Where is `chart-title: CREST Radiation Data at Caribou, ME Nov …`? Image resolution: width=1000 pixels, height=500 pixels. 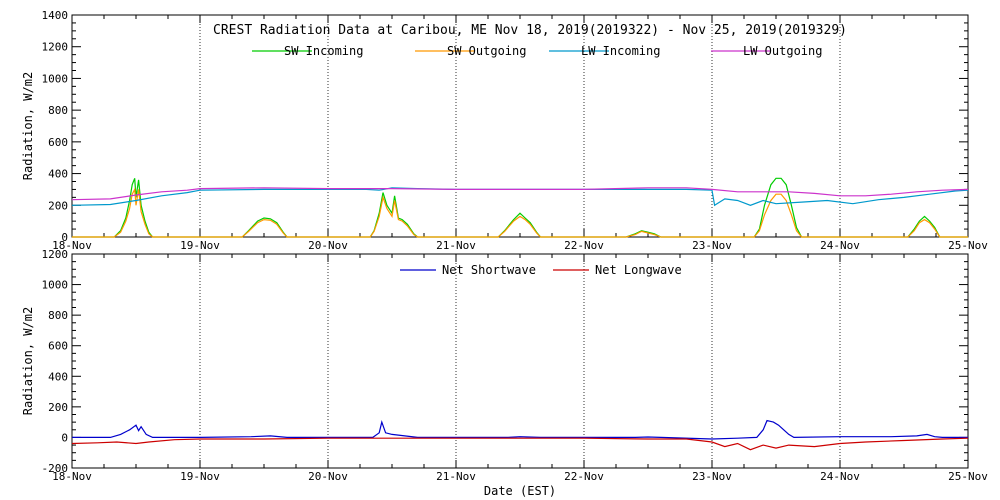
chart-title: CREST Radiation Data at Caribou, ME Nov … is located at coordinates (530, 30).